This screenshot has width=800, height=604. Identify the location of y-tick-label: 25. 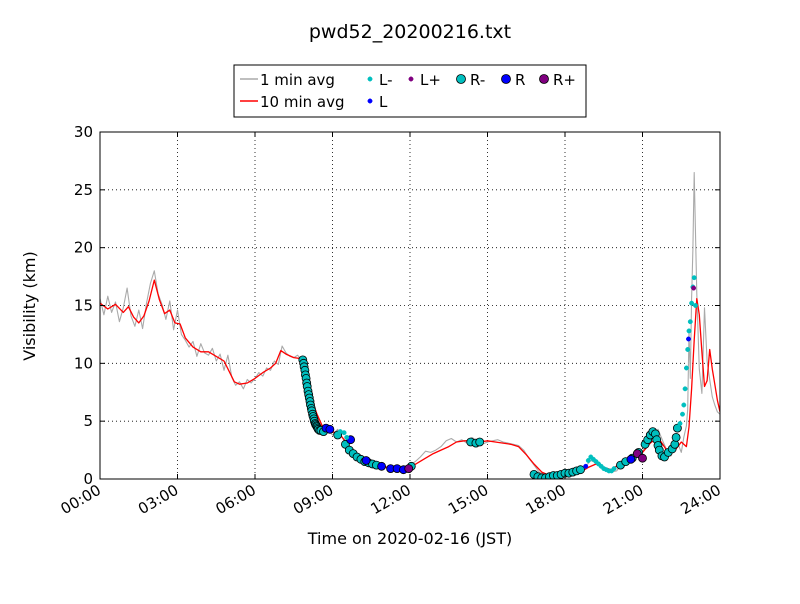
(83, 190).